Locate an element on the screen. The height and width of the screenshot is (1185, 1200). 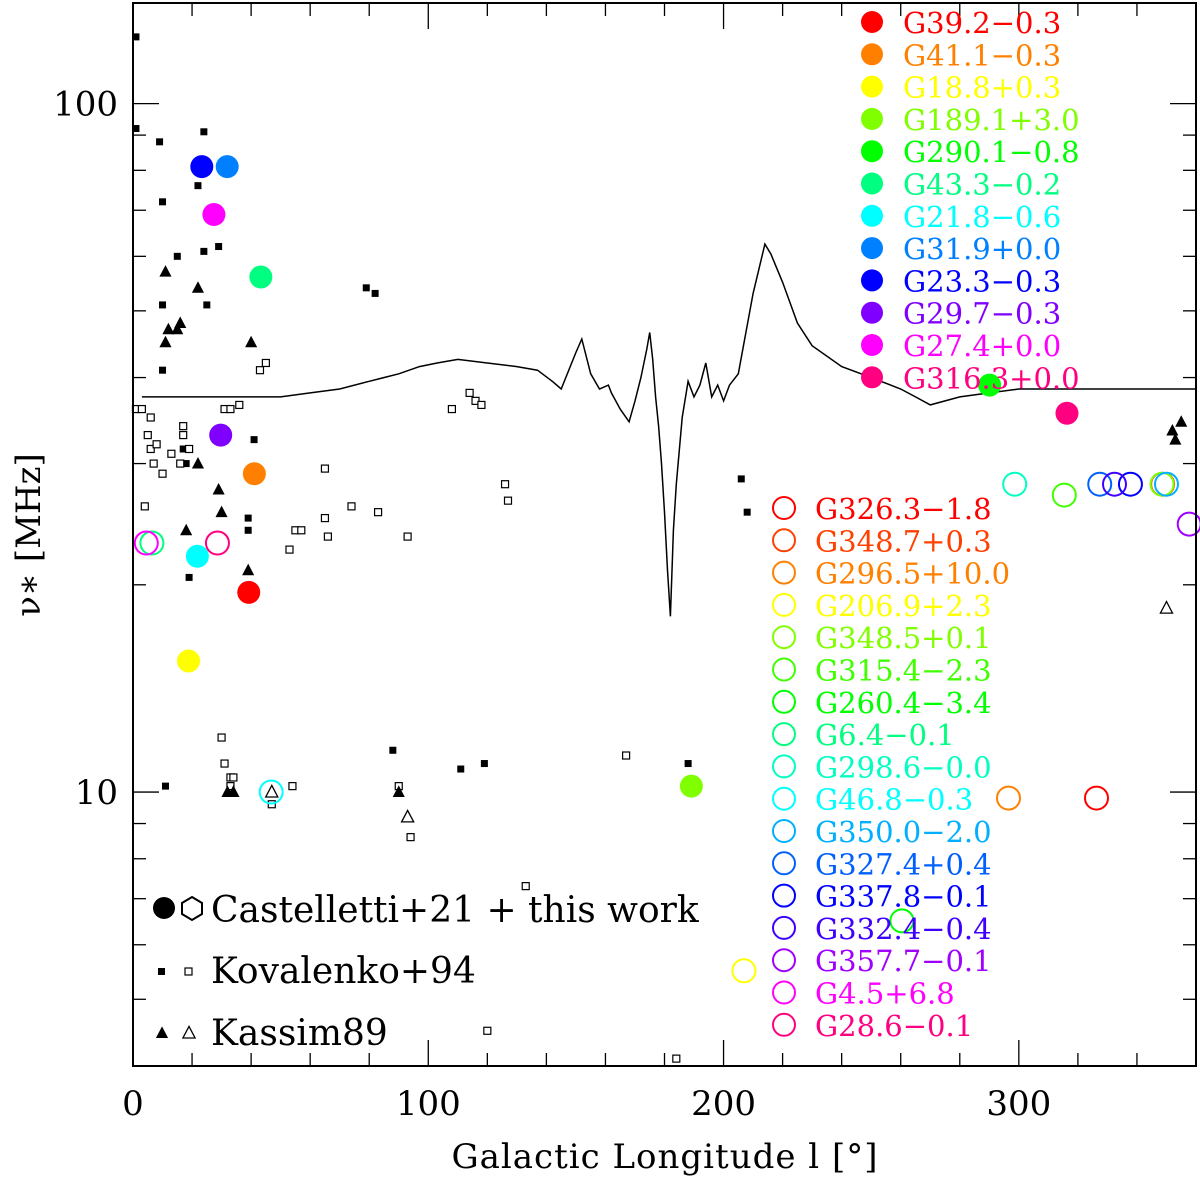
open-legend-label: G337.8−0.1 is located at coordinates (903, 897).